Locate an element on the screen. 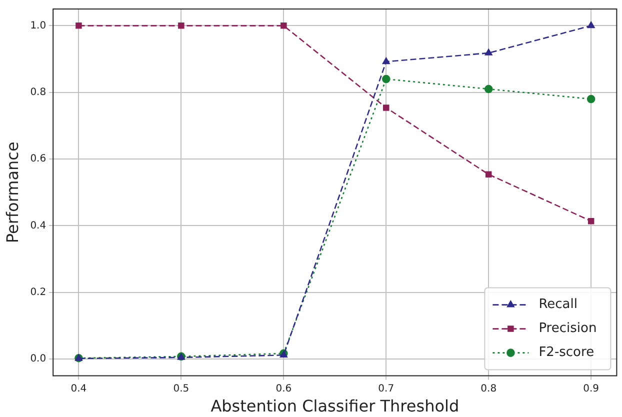 The width and height of the screenshot is (622, 417). y-axis-title: Performance is located at coordinates (12, 193).